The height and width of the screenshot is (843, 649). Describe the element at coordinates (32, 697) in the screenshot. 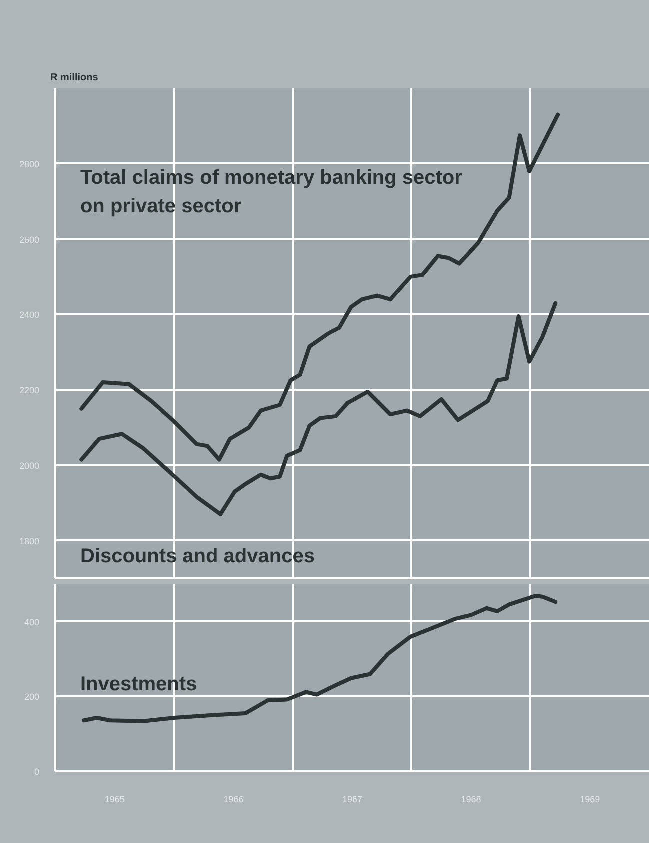

I see `y-tick-label: 200` at that location.